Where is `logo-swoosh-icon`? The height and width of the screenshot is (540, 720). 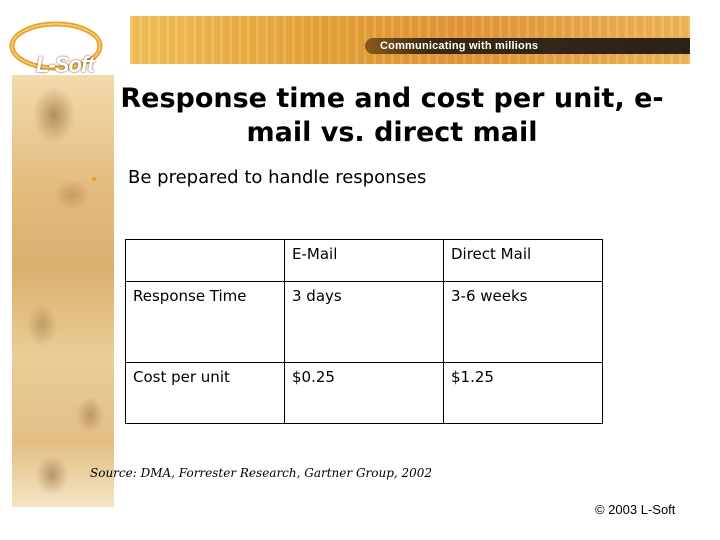
logo-swoosh-icon is located at coordinates (56, 46).